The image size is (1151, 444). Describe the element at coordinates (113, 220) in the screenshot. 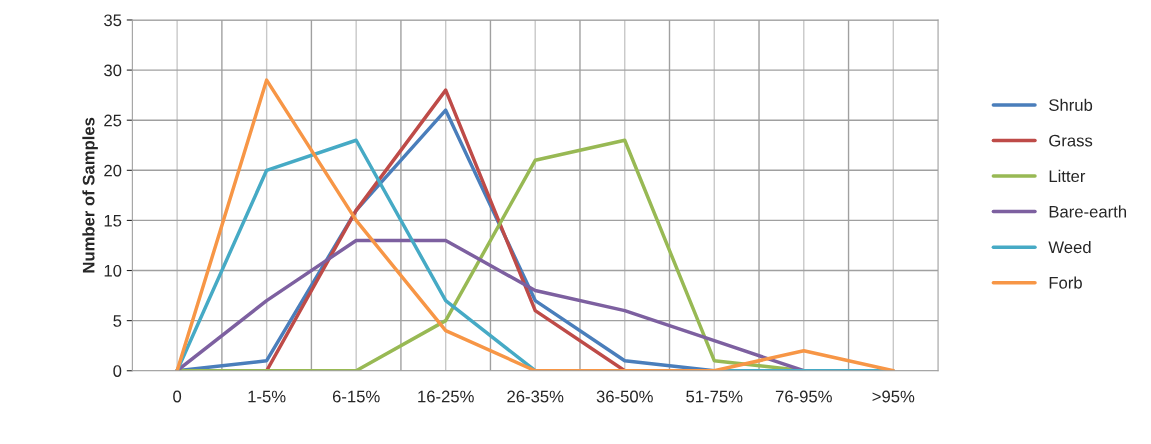

I see `y-tick-label: 15` at that location.